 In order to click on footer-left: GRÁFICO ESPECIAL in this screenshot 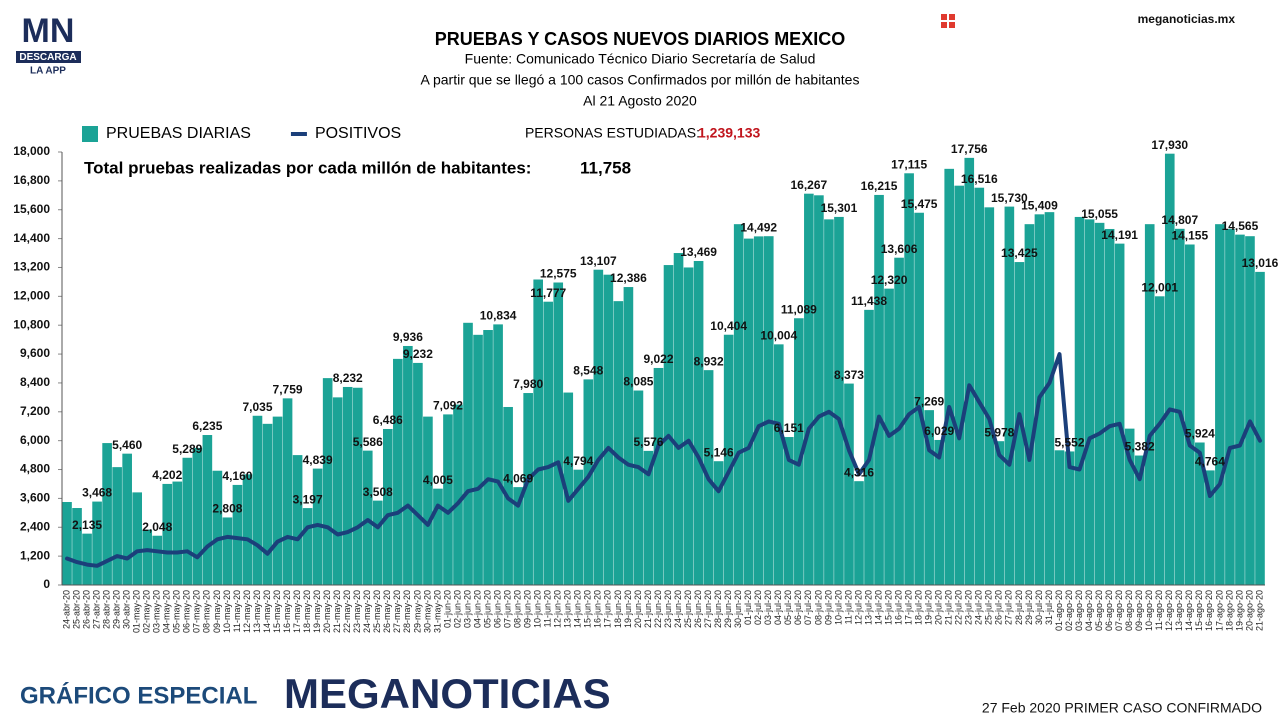, I will do `click(138, 695)`.